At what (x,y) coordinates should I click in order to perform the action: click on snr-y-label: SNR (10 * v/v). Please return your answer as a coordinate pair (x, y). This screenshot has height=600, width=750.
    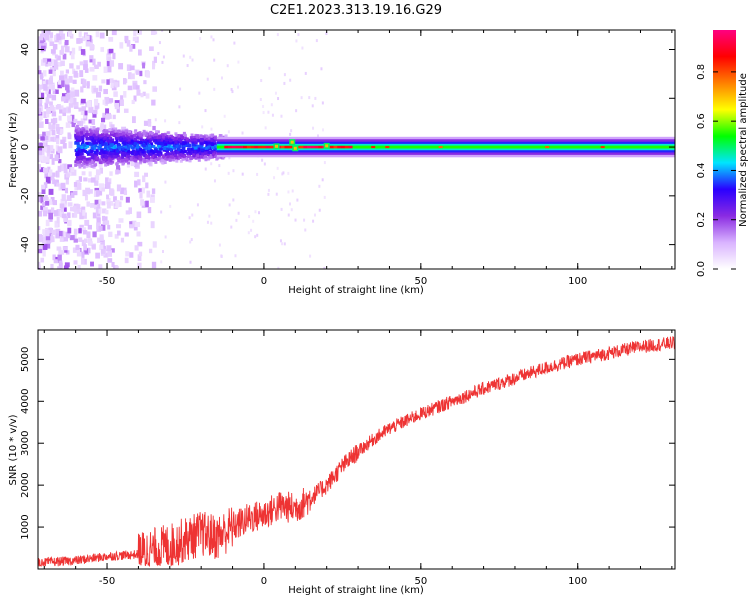
    Looking at the image, I should click on (13, 449).